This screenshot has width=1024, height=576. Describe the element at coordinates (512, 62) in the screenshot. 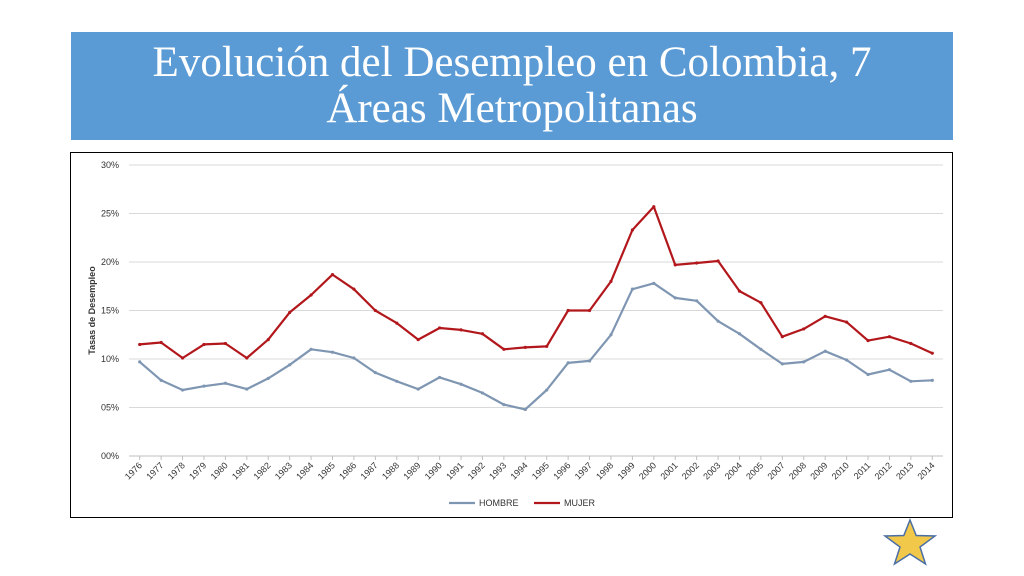

I see `page-title-line-1: Evolución del Desempleo en Colombia, 7` at that location.